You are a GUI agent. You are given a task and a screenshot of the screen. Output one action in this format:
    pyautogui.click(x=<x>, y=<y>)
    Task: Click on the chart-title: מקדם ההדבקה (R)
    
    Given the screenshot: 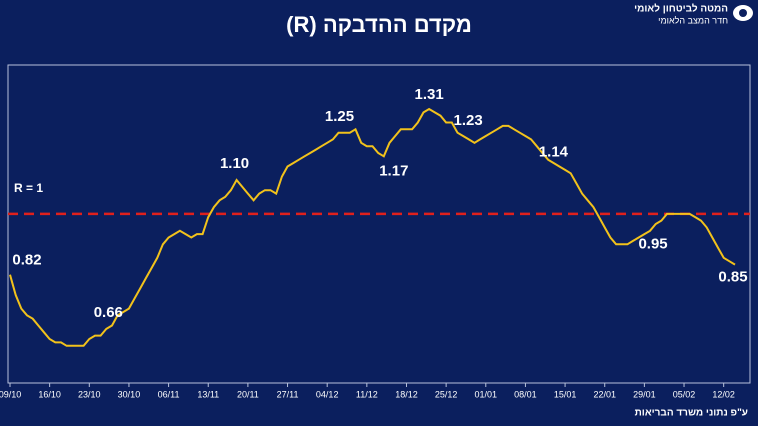 What is the action you would take?
    pyautogui.click(x=379, y=24)
    